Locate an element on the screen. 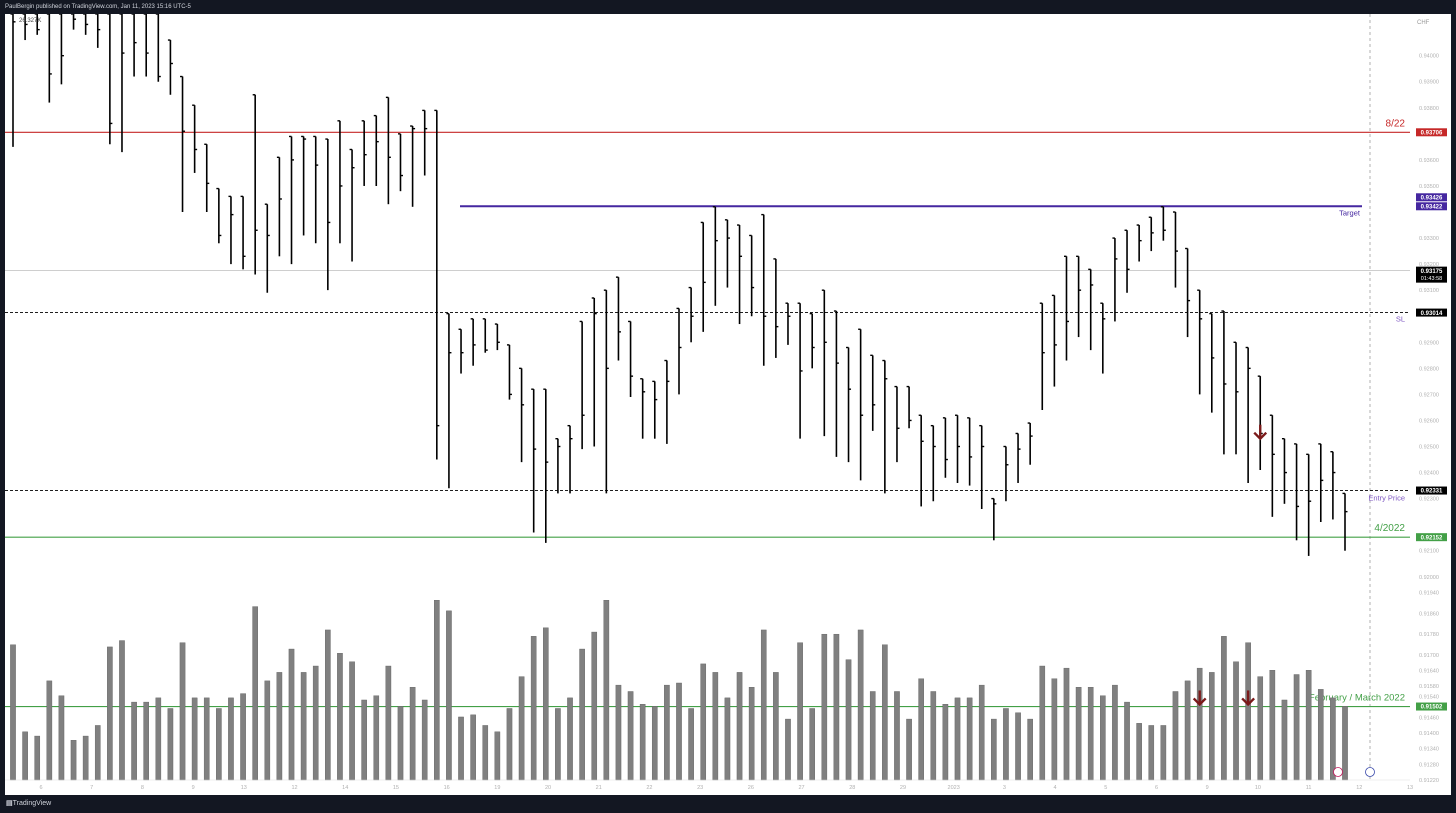  arrow-down-icon is located at coordinates (1199, 698).